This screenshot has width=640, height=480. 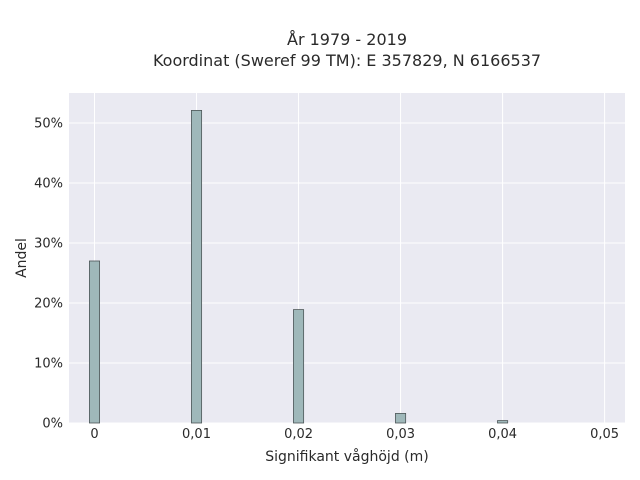 I want to click on y-tick-label: 40%, so click(x=48, y=184).